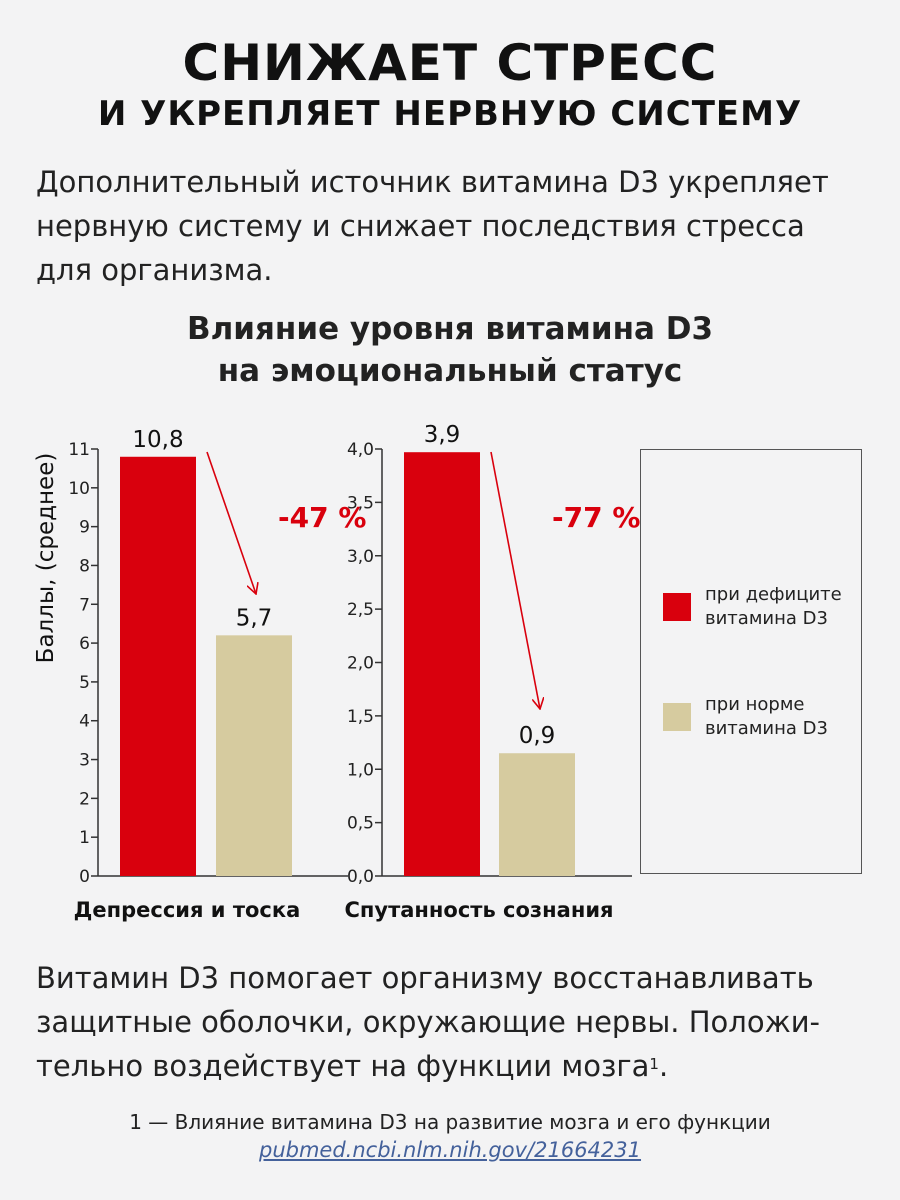  Describe the element at coordinates (84, 528) in the screenshot. I see `y-tick-label-1: 9` at that location.